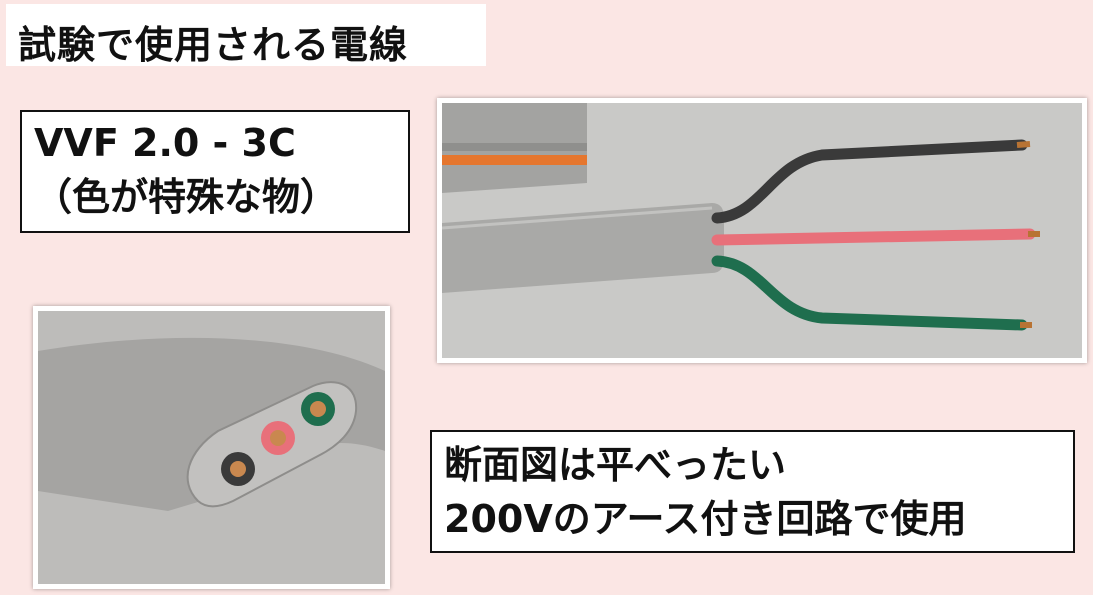  What do you see at coordinates (186, 197) in the screenshot?
I see `cable-spec-note: （色が特殊な物）` at bounding box center [186, 197].